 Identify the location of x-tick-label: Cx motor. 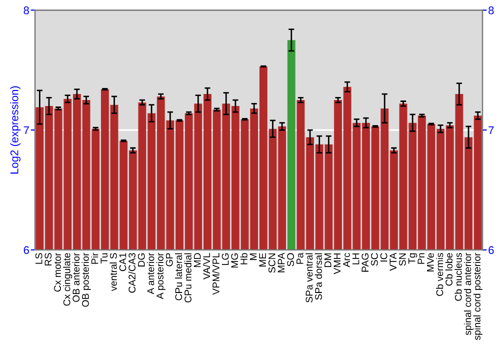
(57, 272).